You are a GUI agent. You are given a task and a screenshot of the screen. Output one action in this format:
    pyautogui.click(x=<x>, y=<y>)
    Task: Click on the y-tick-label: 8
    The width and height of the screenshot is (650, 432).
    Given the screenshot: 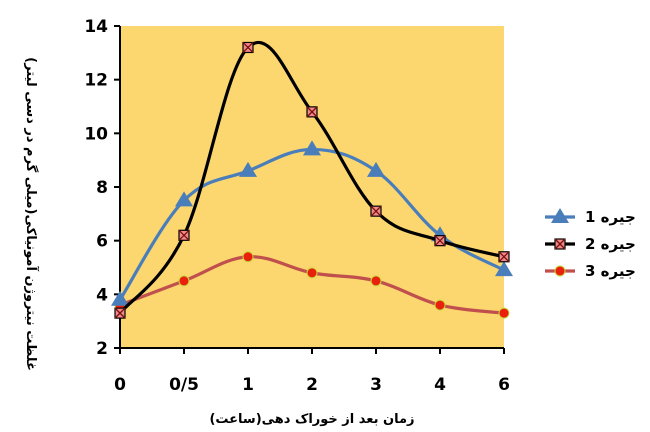 What is the action you would take?
    pyautogui.click(x=102, y=188)
    